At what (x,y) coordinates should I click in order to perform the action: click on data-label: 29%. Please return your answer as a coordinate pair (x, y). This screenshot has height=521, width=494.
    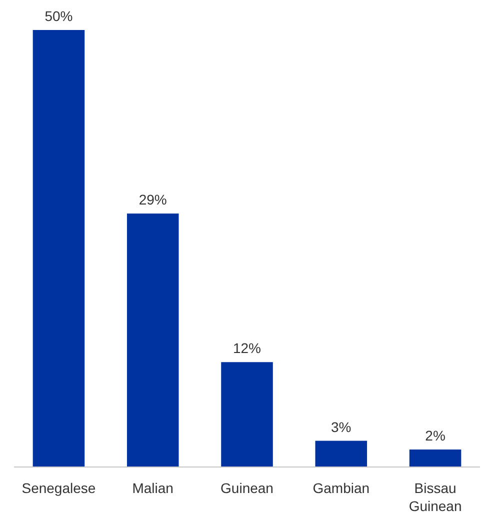
    Looking at the image, I should click on (152, 200).